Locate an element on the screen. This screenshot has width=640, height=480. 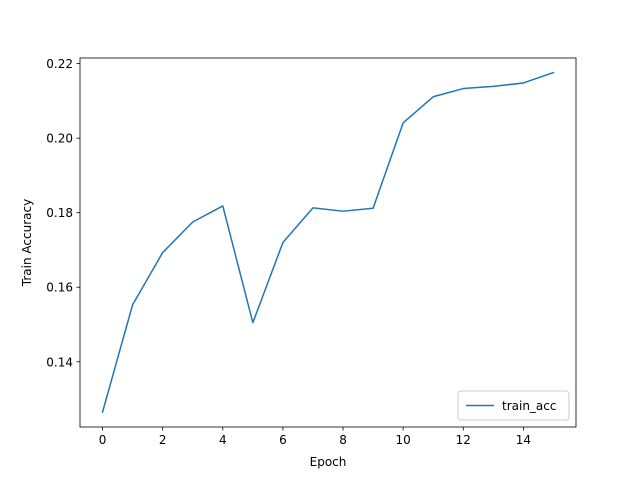
x-tick-label: 0 is located at coordinates (103, 440).